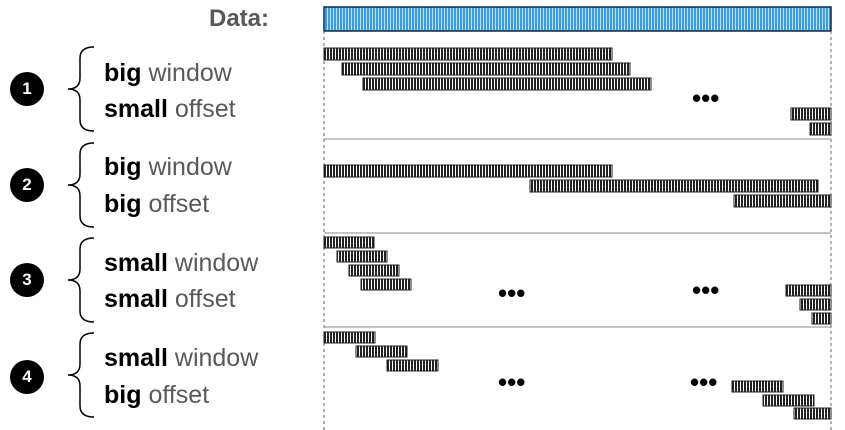 The width and height of the screenshot is (845, 430). I want to click on row-4-line-2-rest: offset, so click(175, 395).